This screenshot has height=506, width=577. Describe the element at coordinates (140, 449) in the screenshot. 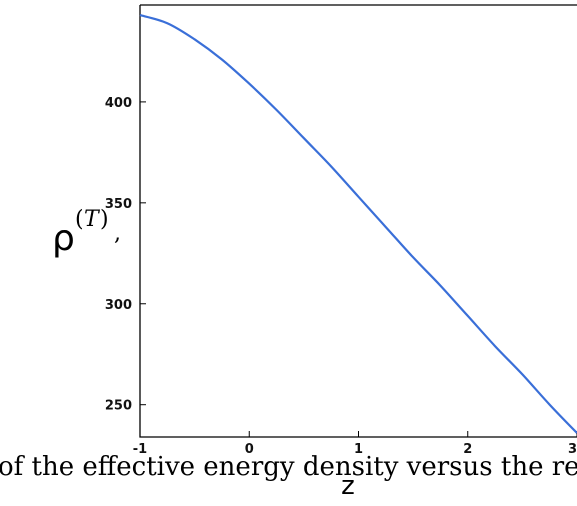

I see `x-tick-label: -1` at that location.